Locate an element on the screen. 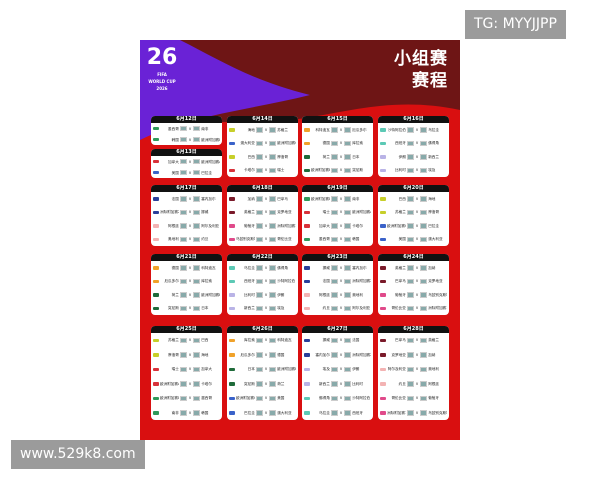 This screenshot has width=600, height=480. match-row: 巴西 v 海地 is located at coordinates (413, 199).